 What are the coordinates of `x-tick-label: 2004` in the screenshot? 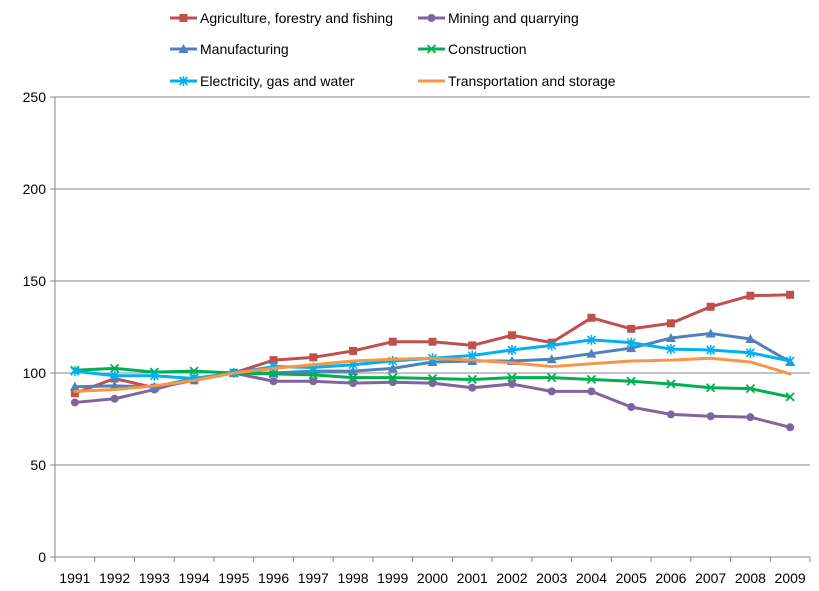 It's located at (591, 578).